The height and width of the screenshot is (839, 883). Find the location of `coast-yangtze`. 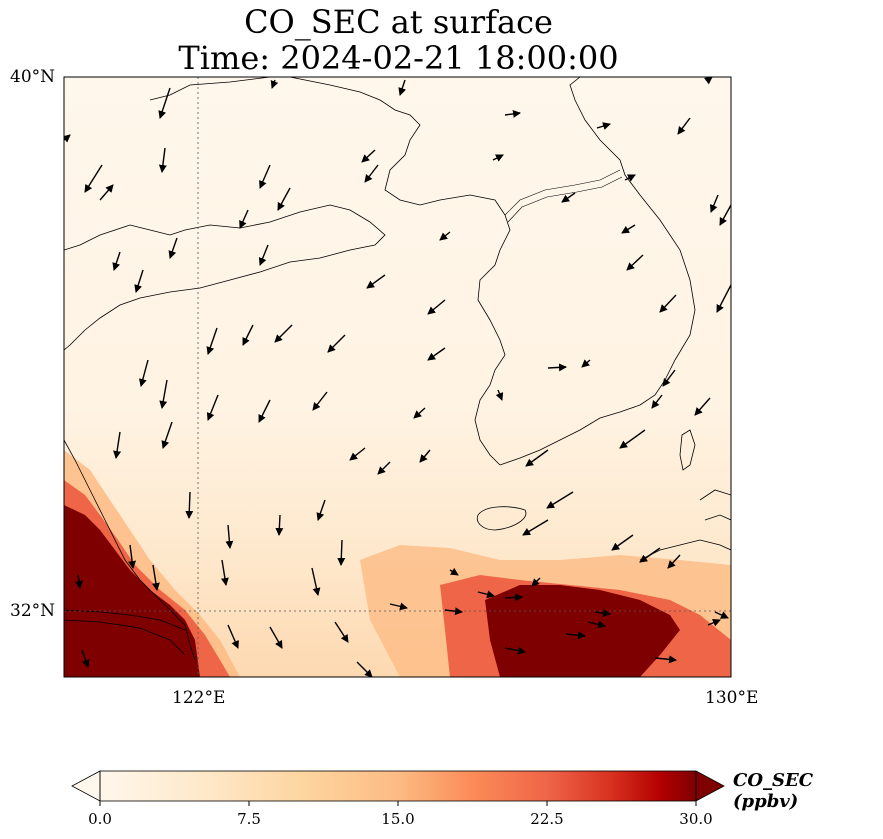

coast-yangtze is located at coordinates (125, 632).